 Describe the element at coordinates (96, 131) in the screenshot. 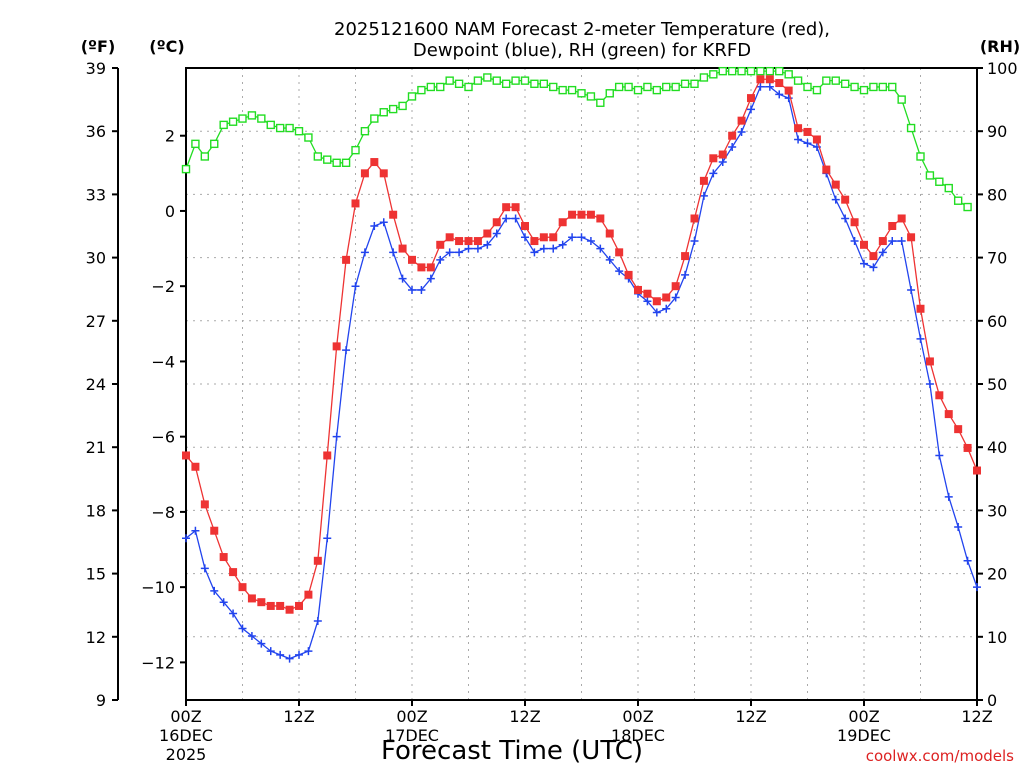

I see `fahrenheit-tick-label: 36` at that location.